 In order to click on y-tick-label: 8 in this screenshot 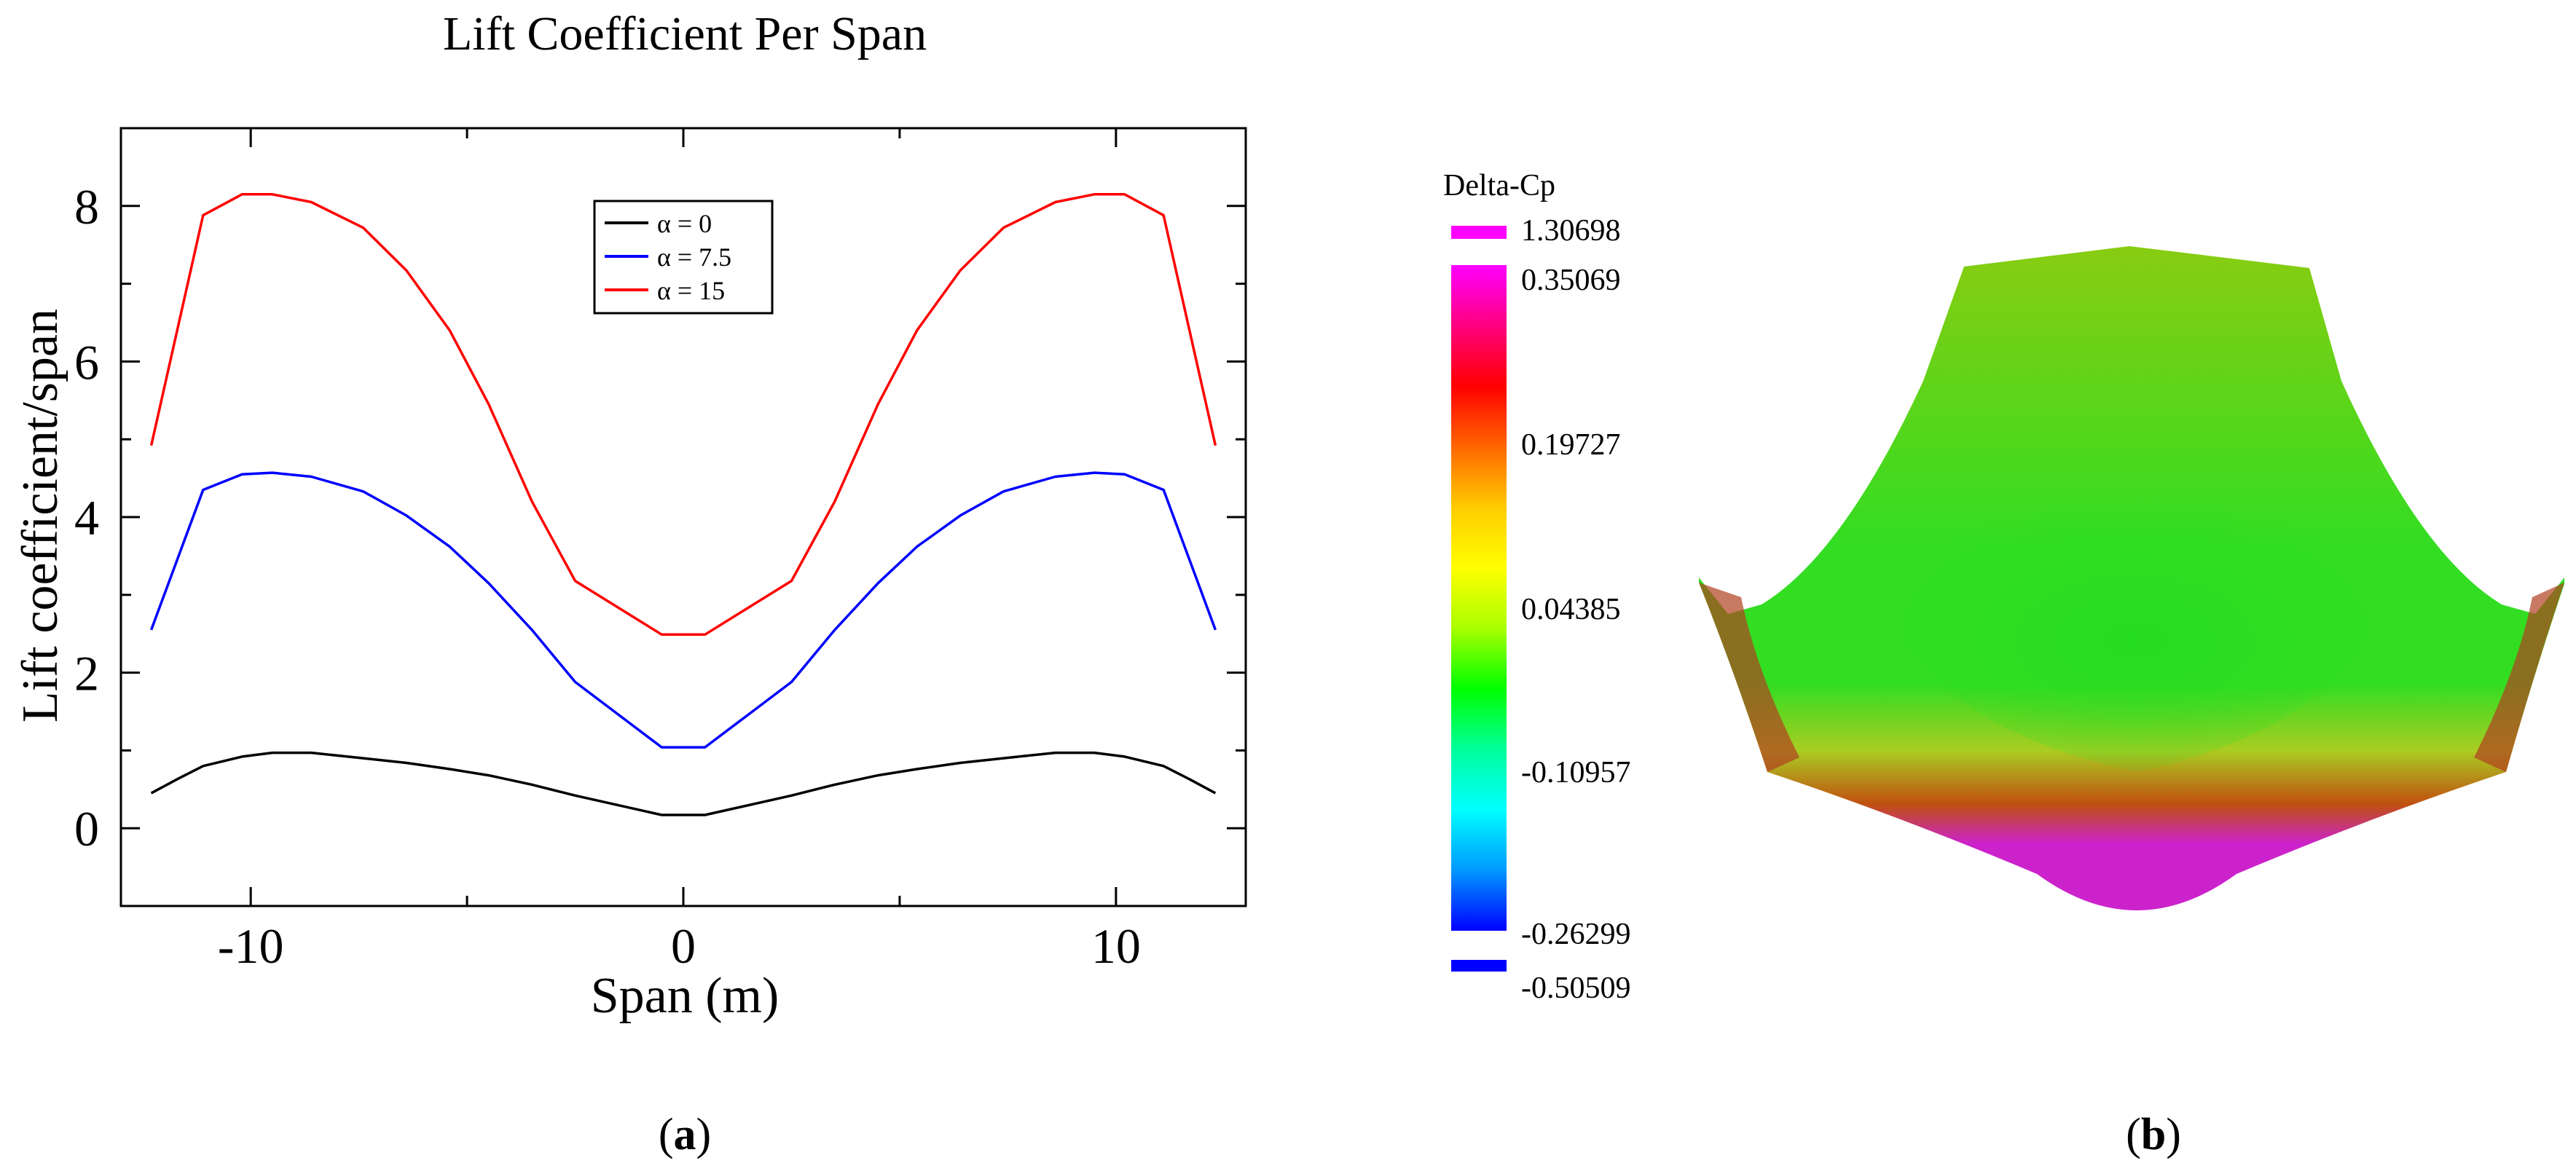, I will do `click(86, 207)`.